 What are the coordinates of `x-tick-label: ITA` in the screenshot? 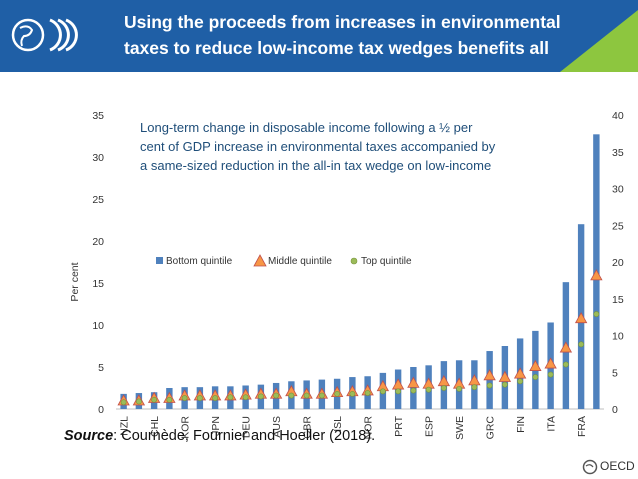 It's located at (552, 424).